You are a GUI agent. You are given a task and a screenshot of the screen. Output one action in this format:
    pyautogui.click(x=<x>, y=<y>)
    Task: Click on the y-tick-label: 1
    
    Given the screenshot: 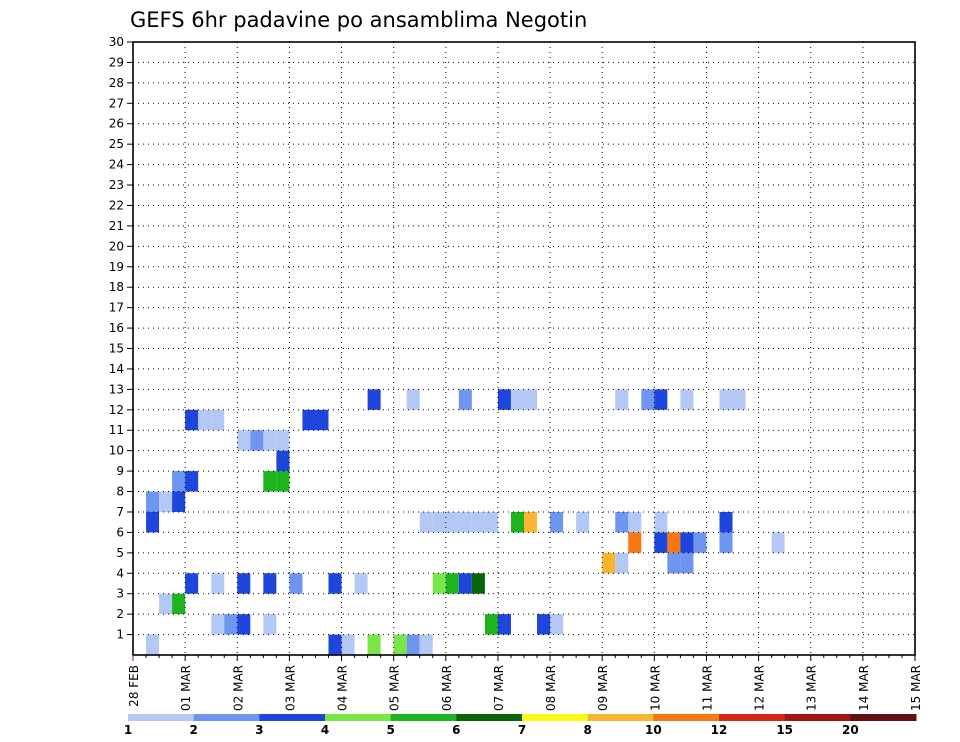 What is the action you would take?
    pyautogui.click(x=120, y=635)
    